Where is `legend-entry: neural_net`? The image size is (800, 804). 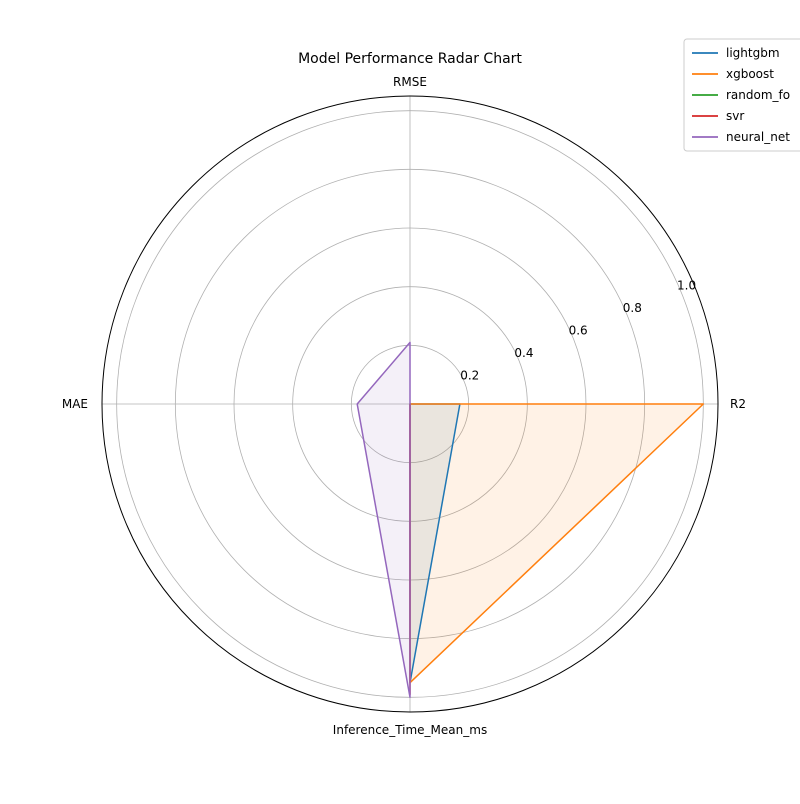
legend-entry: neural_net is located at coordinates (758, 137).